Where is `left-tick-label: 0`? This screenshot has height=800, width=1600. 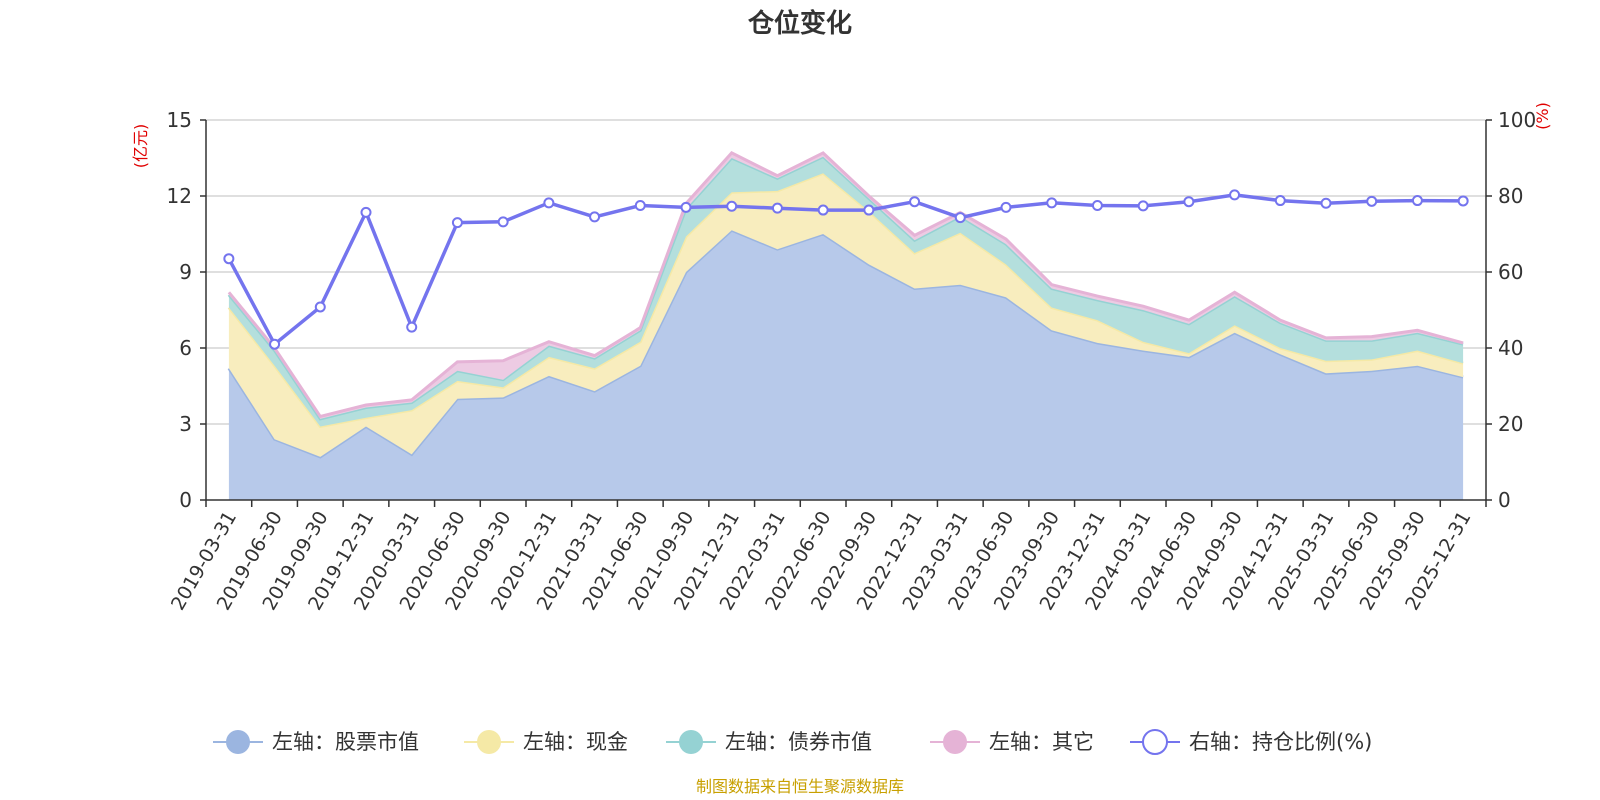
left-tick-label: 0 is located at coordinates (185, 500).